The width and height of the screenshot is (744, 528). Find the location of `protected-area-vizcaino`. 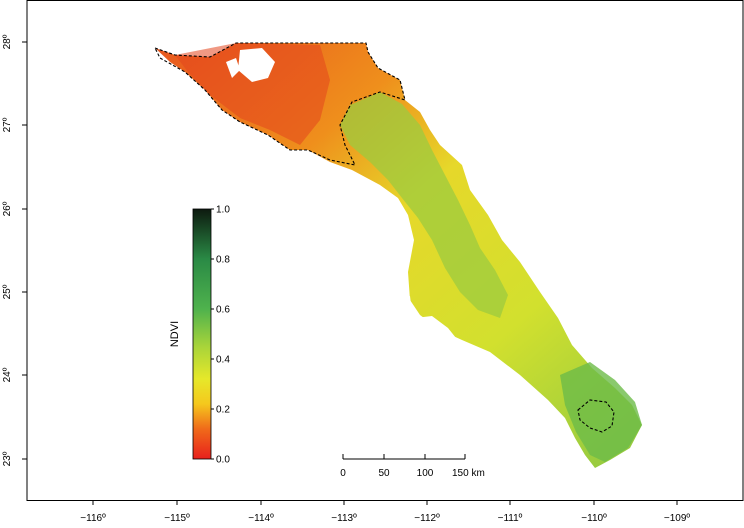

protected-area-vizcaino is located at coordinates (279, 104).